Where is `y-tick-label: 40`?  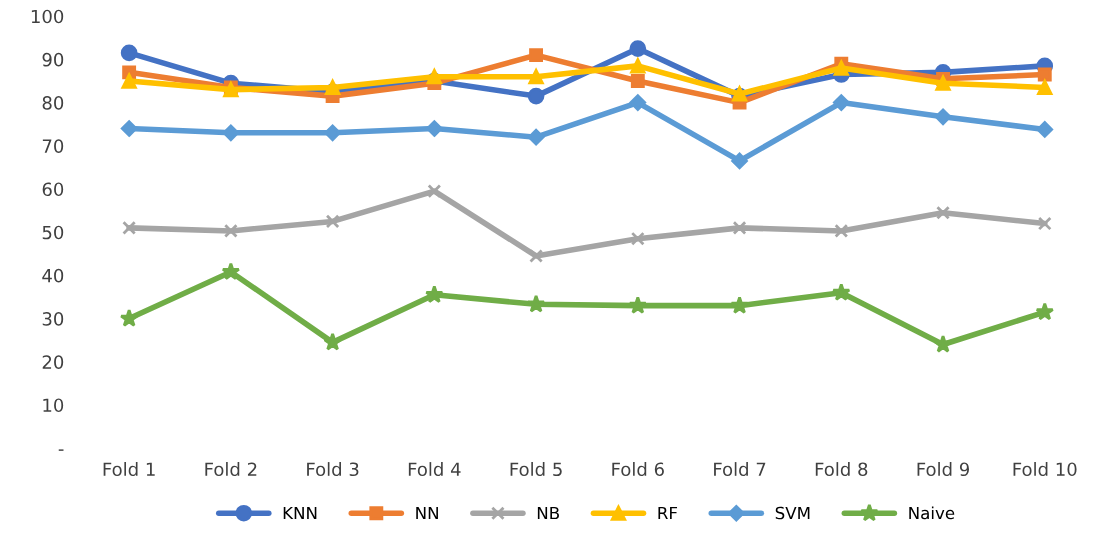
y-tick-label: 40 is located at coordinates (53, 275).